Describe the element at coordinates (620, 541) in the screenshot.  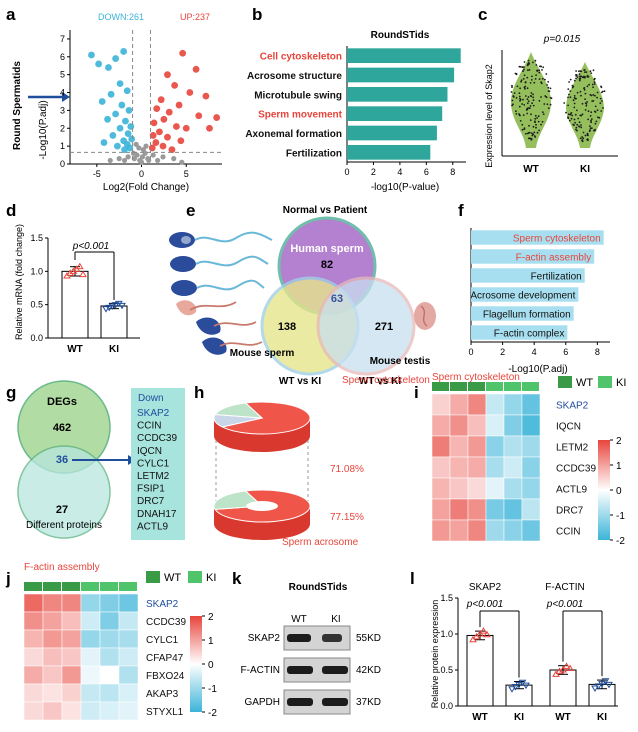
I see `colorbar-label: -2` at that location.